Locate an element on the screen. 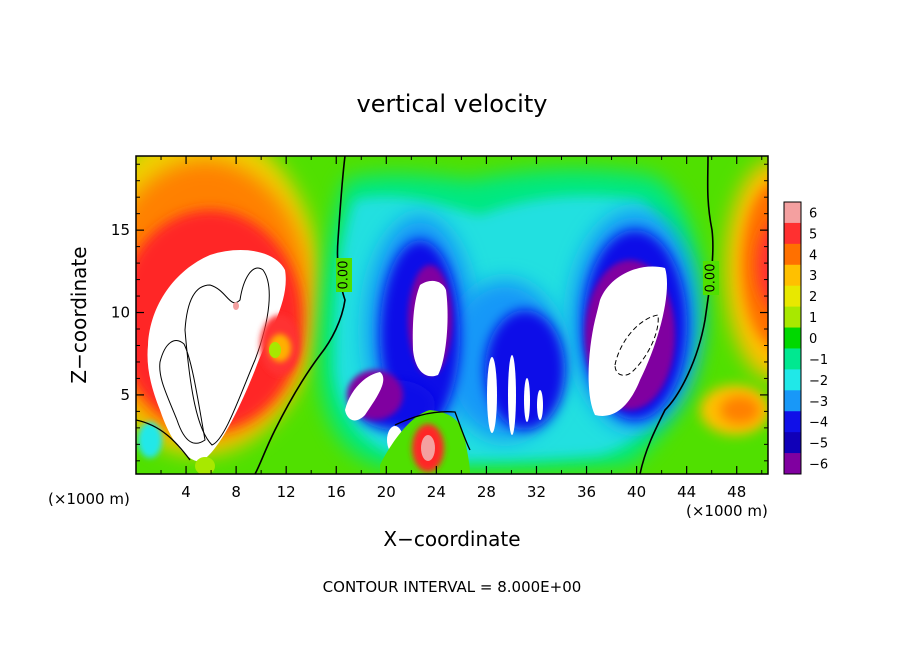  x-axis-label: X−coordinate is located at coordinates (451, 539).